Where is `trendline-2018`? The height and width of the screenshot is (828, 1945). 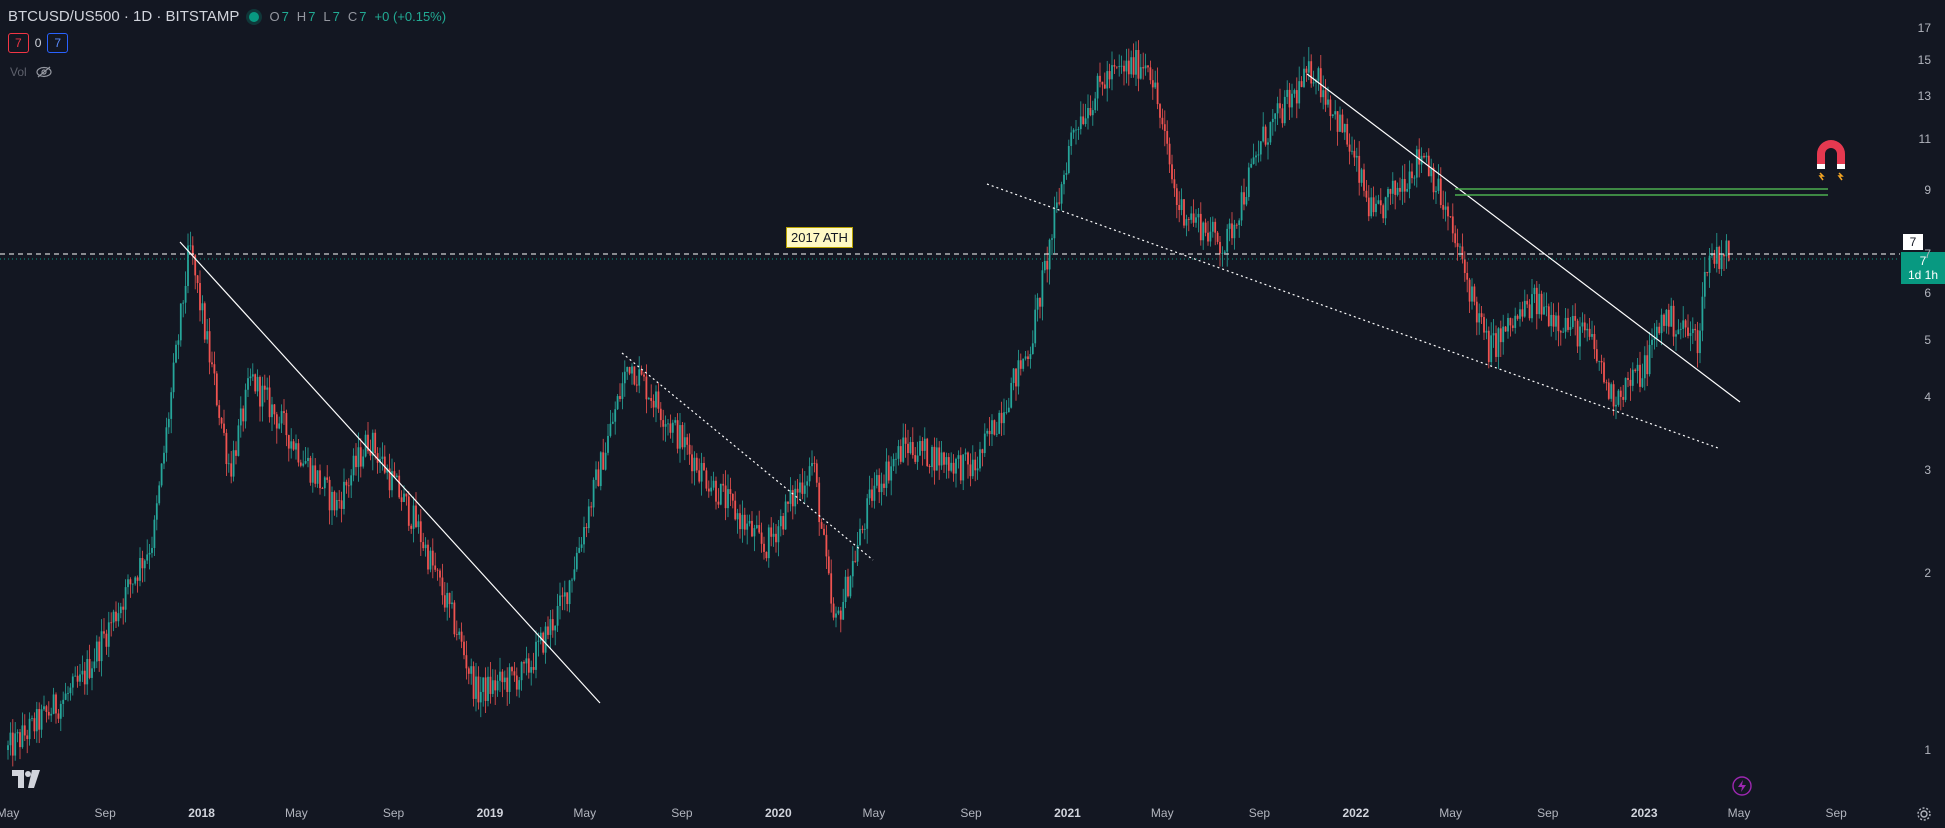 trendline-2018 is located at coordinates (390, 472).